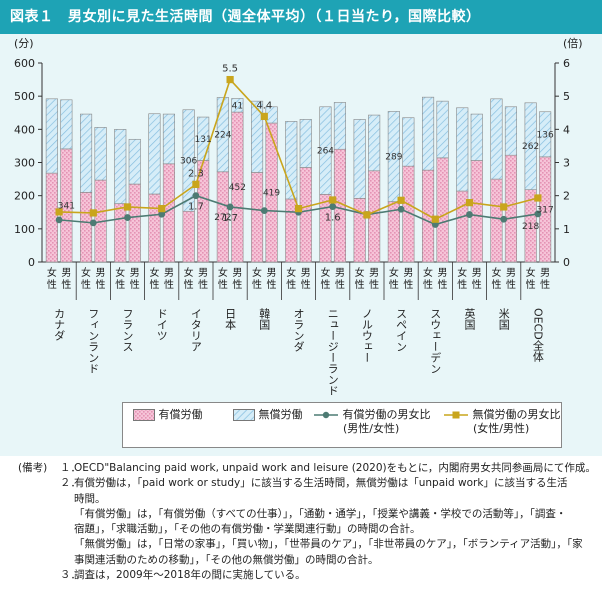 The width and height of the screenshot is (602, 603). What do you see at coordinates (566, 262) in the screenshot?
I see `y-right-tick-label: 0` at bounding box center [566, 262].